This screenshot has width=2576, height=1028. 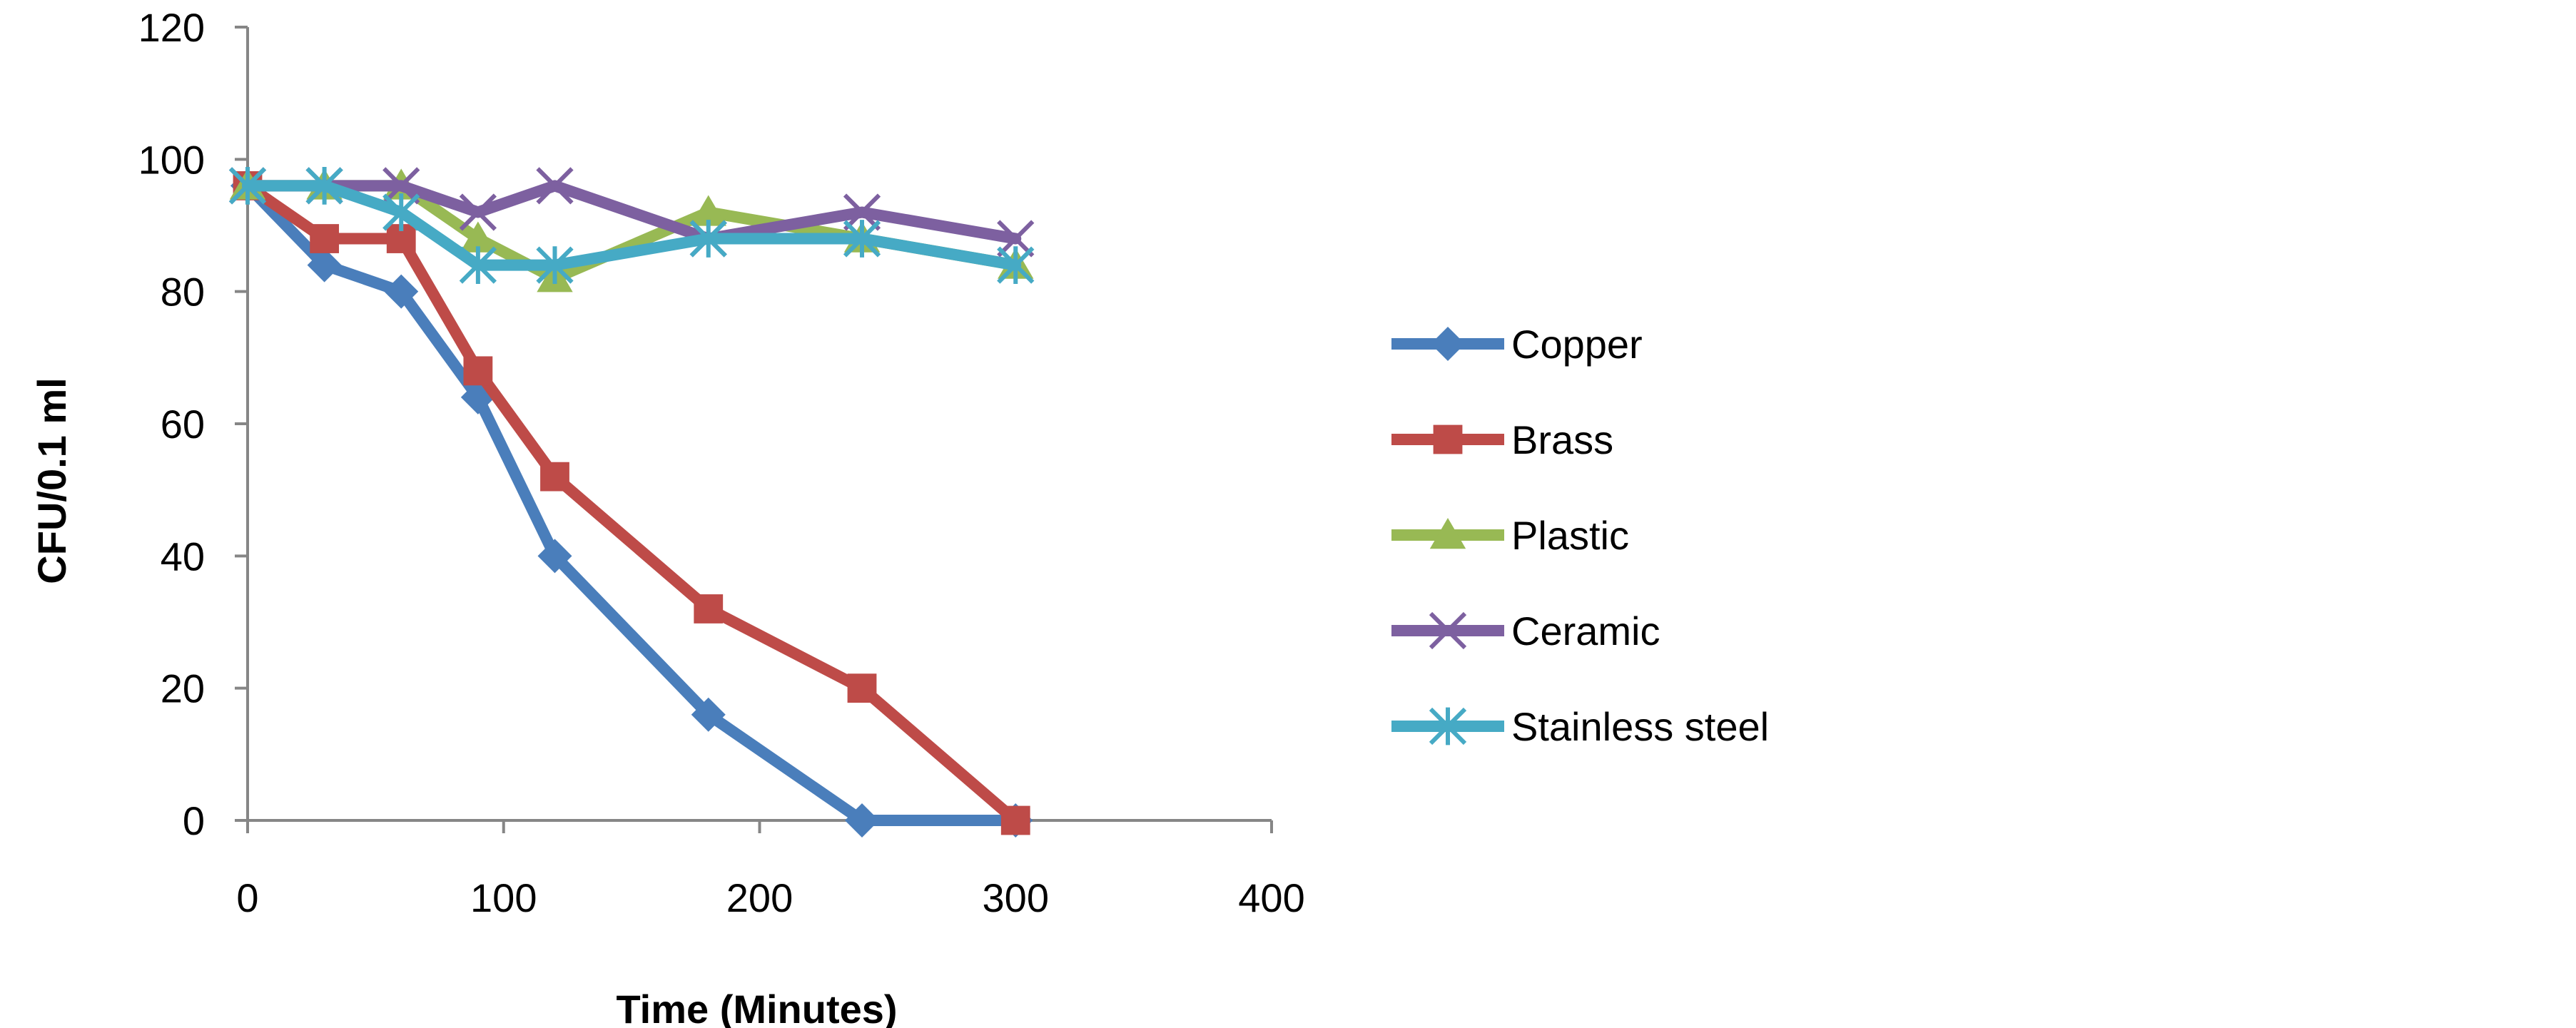 I want to click on y-axis-title: CFU/0.1 ml, so click(x=51, y=480).